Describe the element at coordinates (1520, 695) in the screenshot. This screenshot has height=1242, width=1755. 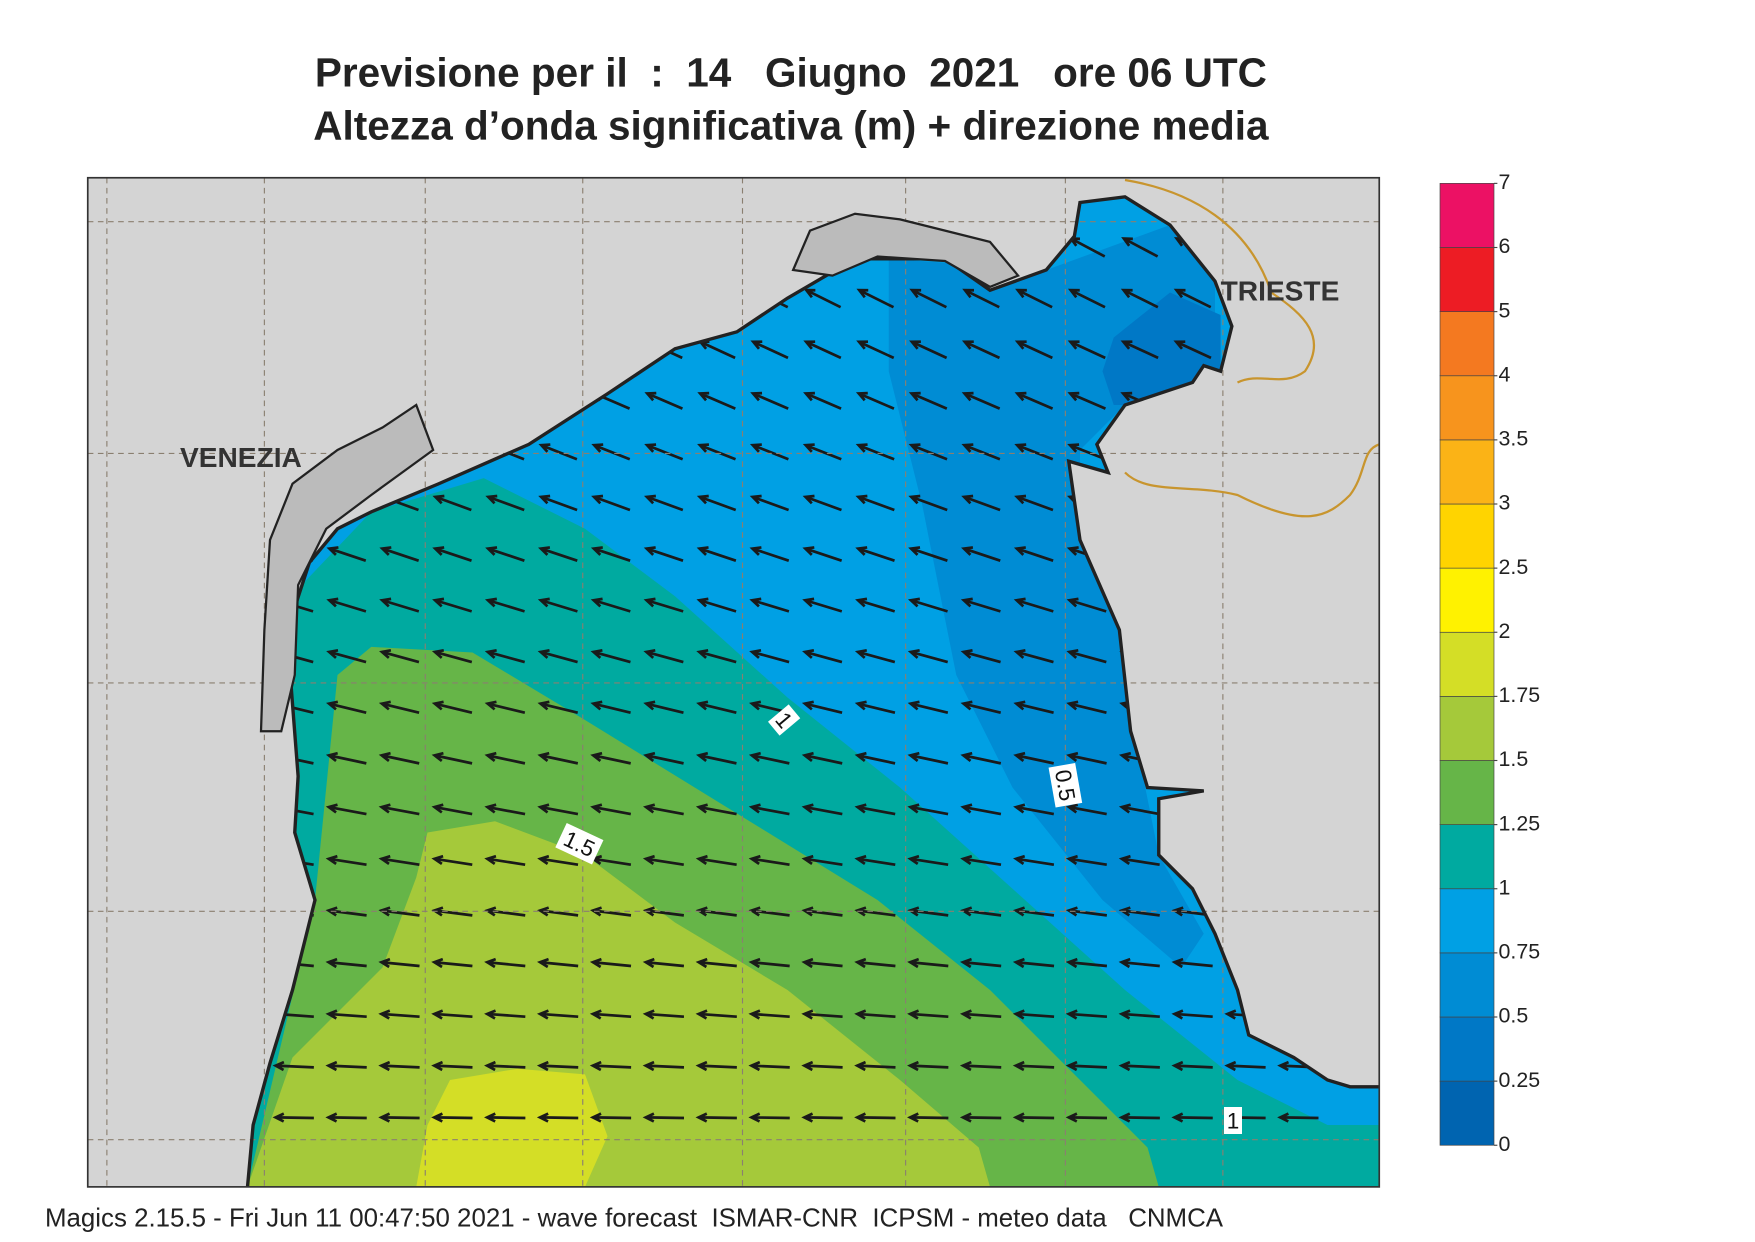
I see `colorbar-label: 1.75` at that location.